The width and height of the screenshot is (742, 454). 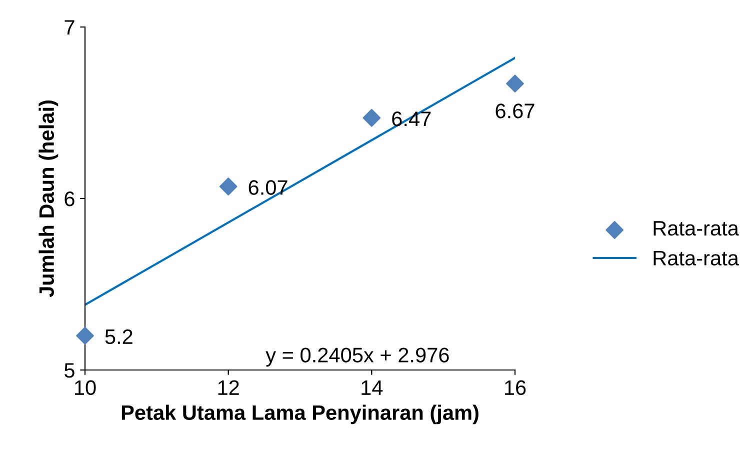 What do you see at coordinates (372, 387) in the screenshot?
I see `x-tick-label: 14` at bounding box center [372, 387].